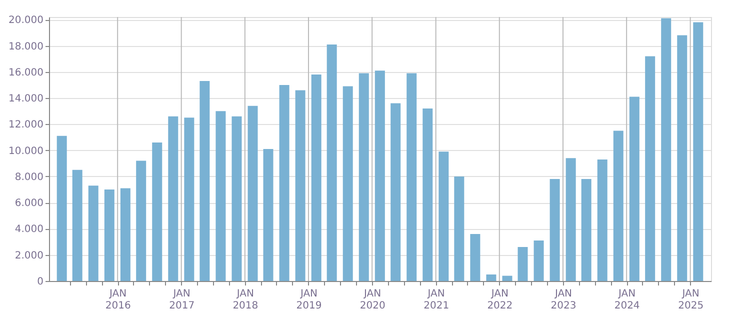 This screenshot has width=751, height=313. Describe the element at coordinates (29, 230) in the screenshot. I see `y-tick-label: 4.000` at that location.